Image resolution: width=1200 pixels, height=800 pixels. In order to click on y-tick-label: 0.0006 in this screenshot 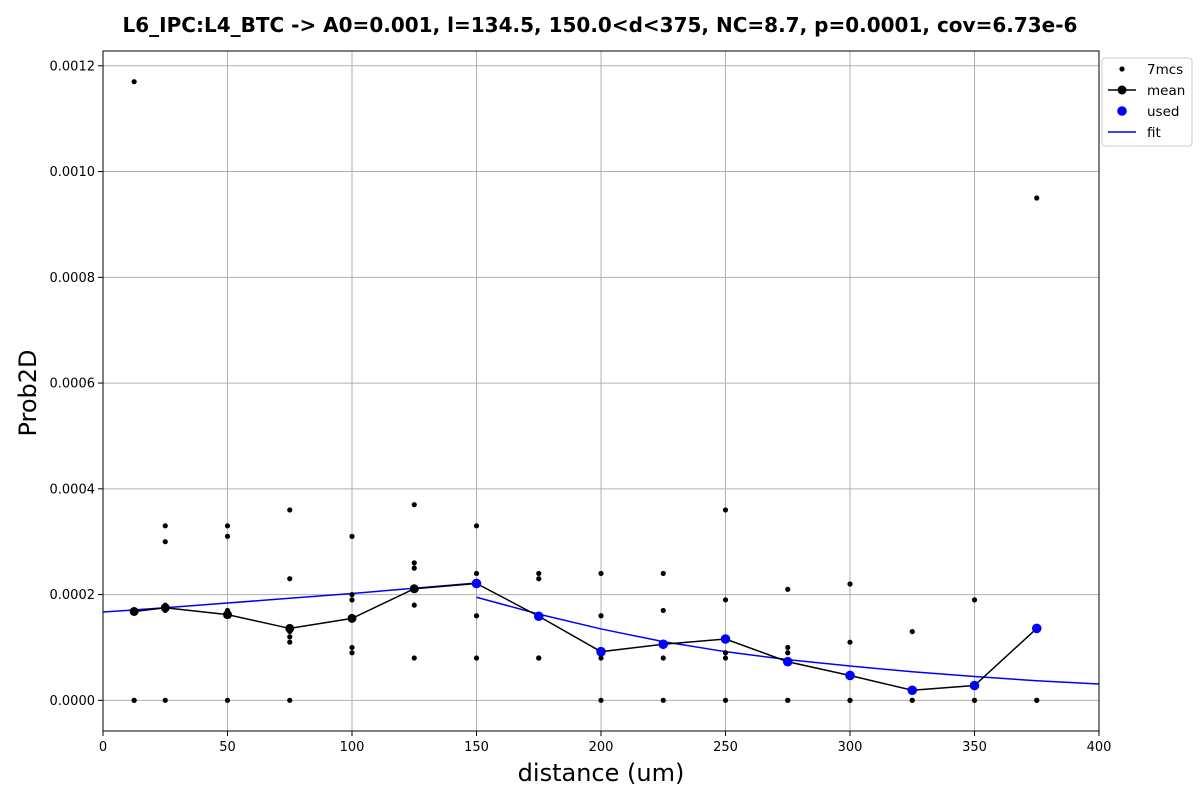, I will do `click(73, 384)`.